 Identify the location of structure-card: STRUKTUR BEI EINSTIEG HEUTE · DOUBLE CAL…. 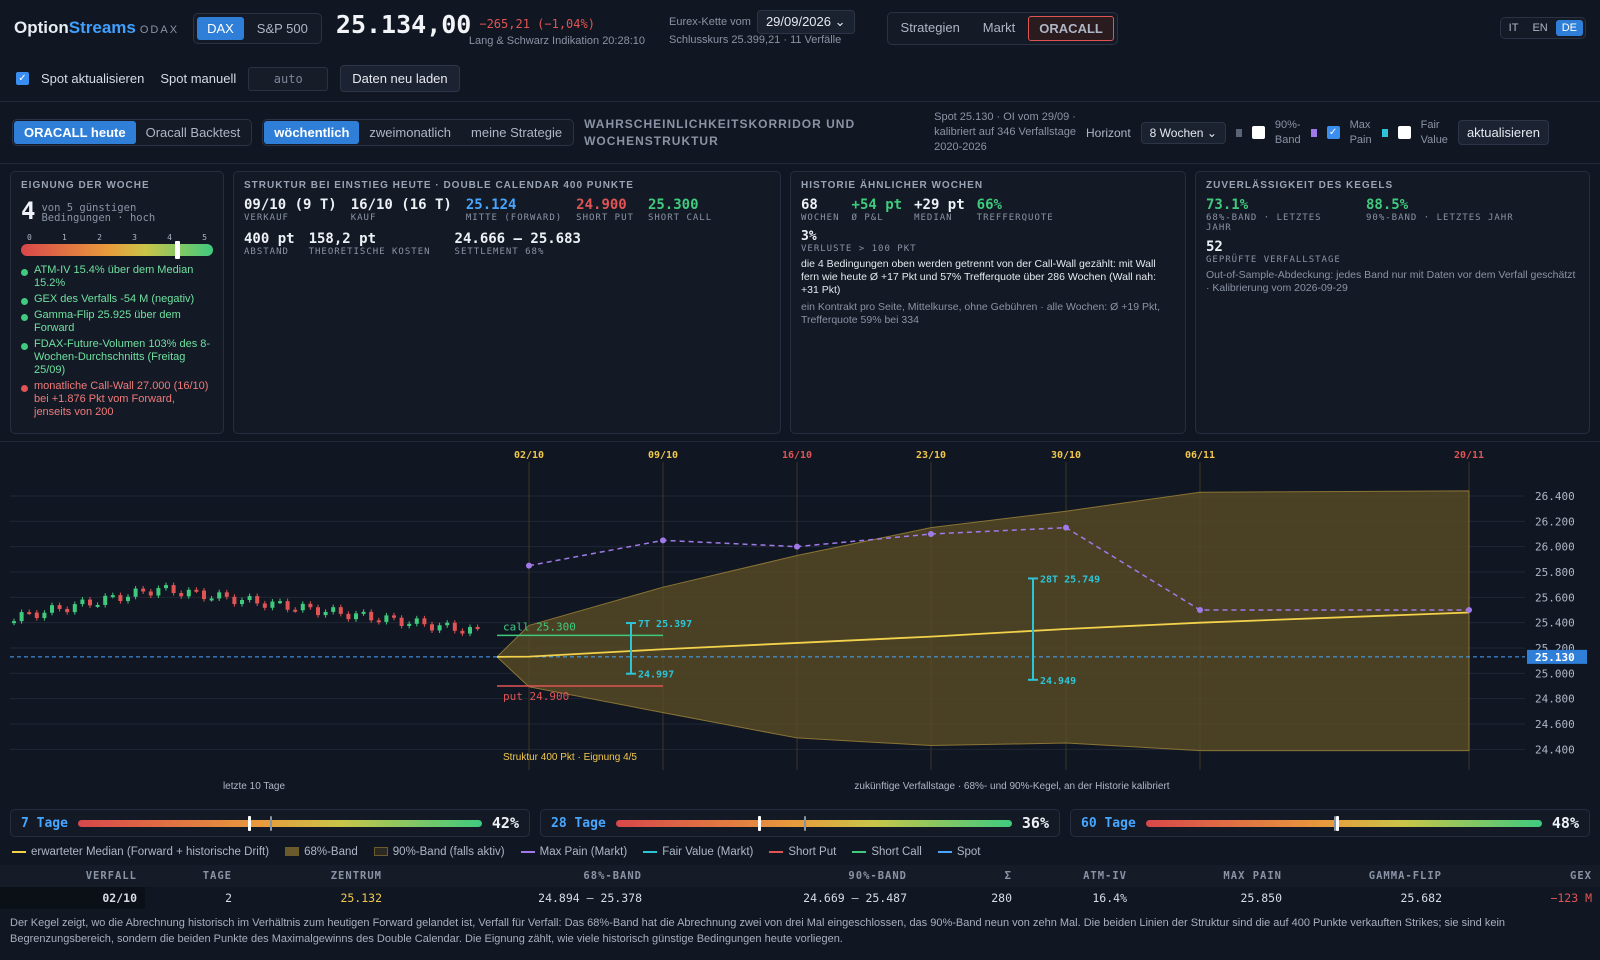
(507, 302).